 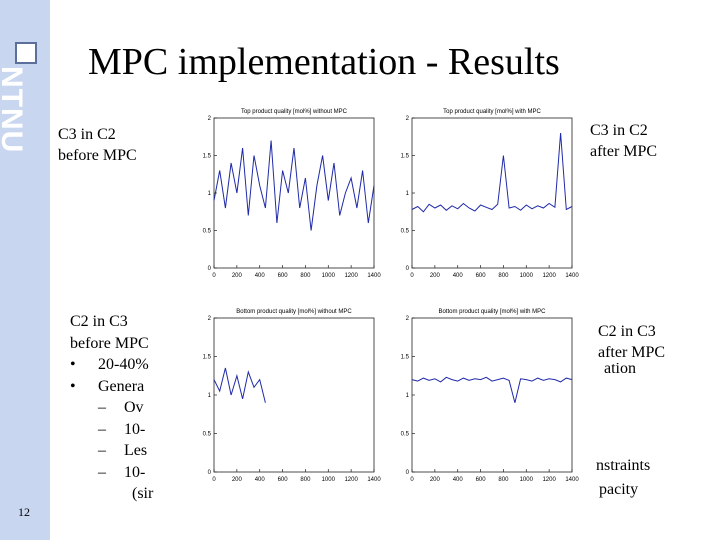 What do you see at coordinates (26, 53) in the screenshot?
I see `ntnu-logo-icon` at bounding box center [26, 53].